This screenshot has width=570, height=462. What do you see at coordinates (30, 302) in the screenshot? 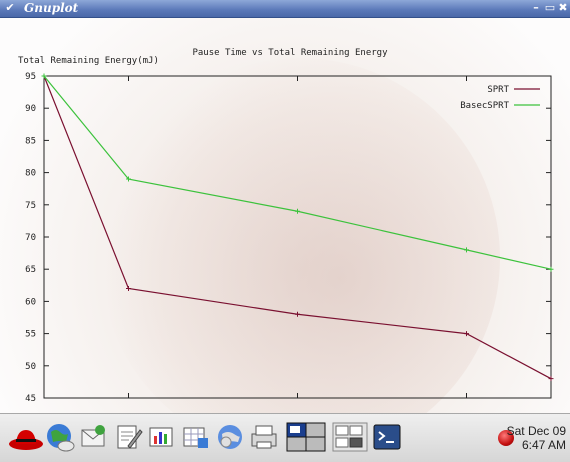
I see `y-tick-label: 60` at bounding box center [30, 302].